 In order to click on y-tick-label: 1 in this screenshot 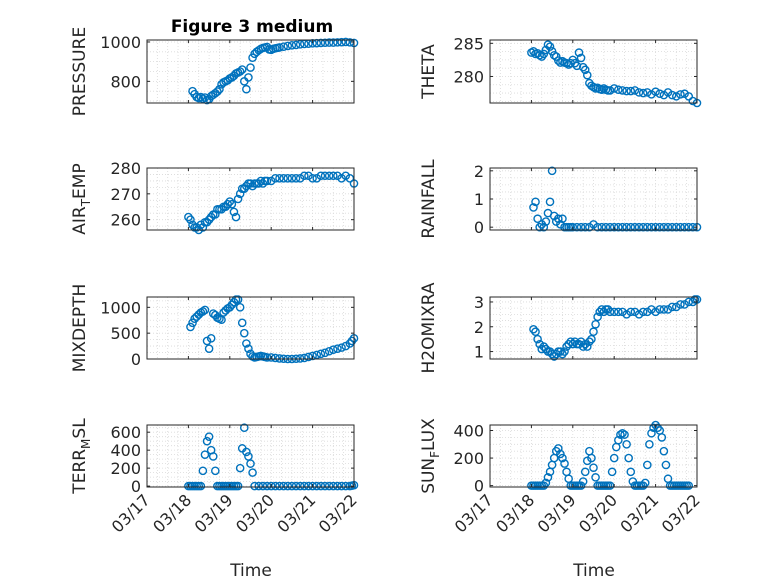, I will do `click(479, 199)`.